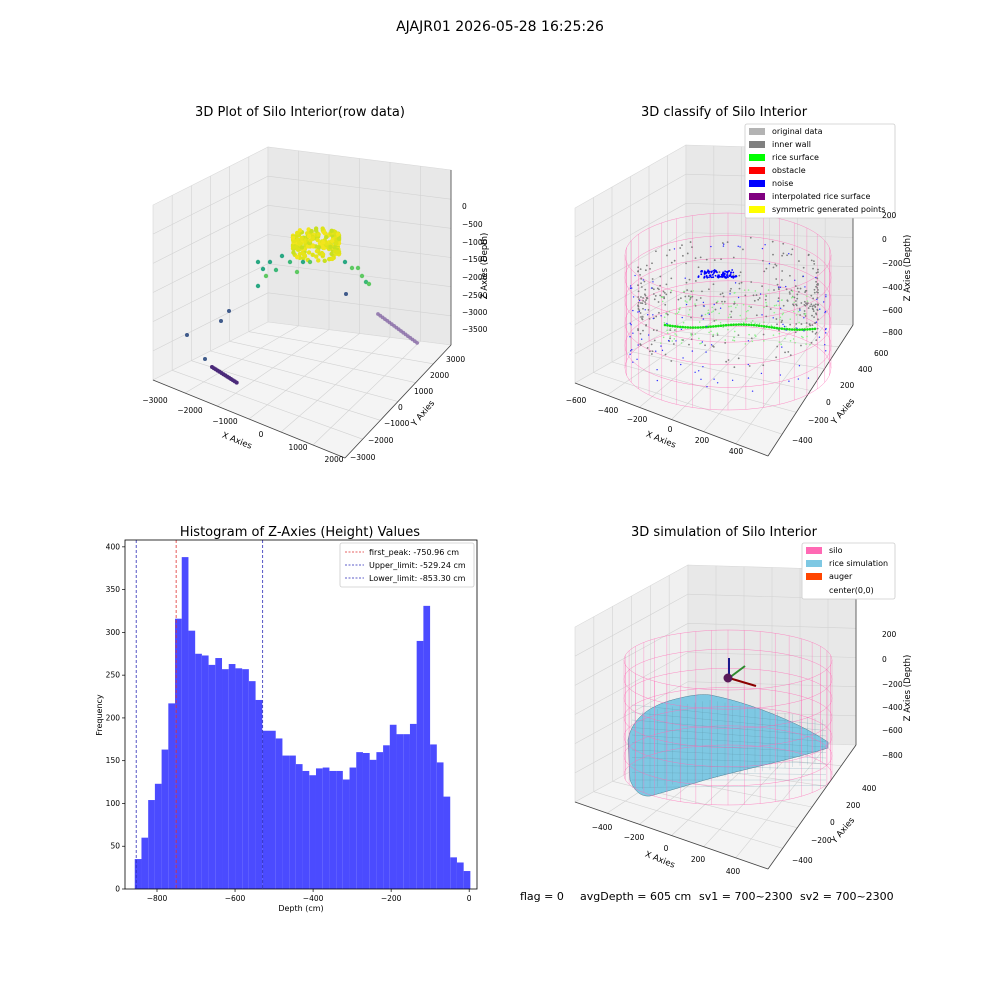  What do you see at coordinates (113, 589) in the screenshot?
I see `y-tick-label: 350` at bounding box center [113, 589].